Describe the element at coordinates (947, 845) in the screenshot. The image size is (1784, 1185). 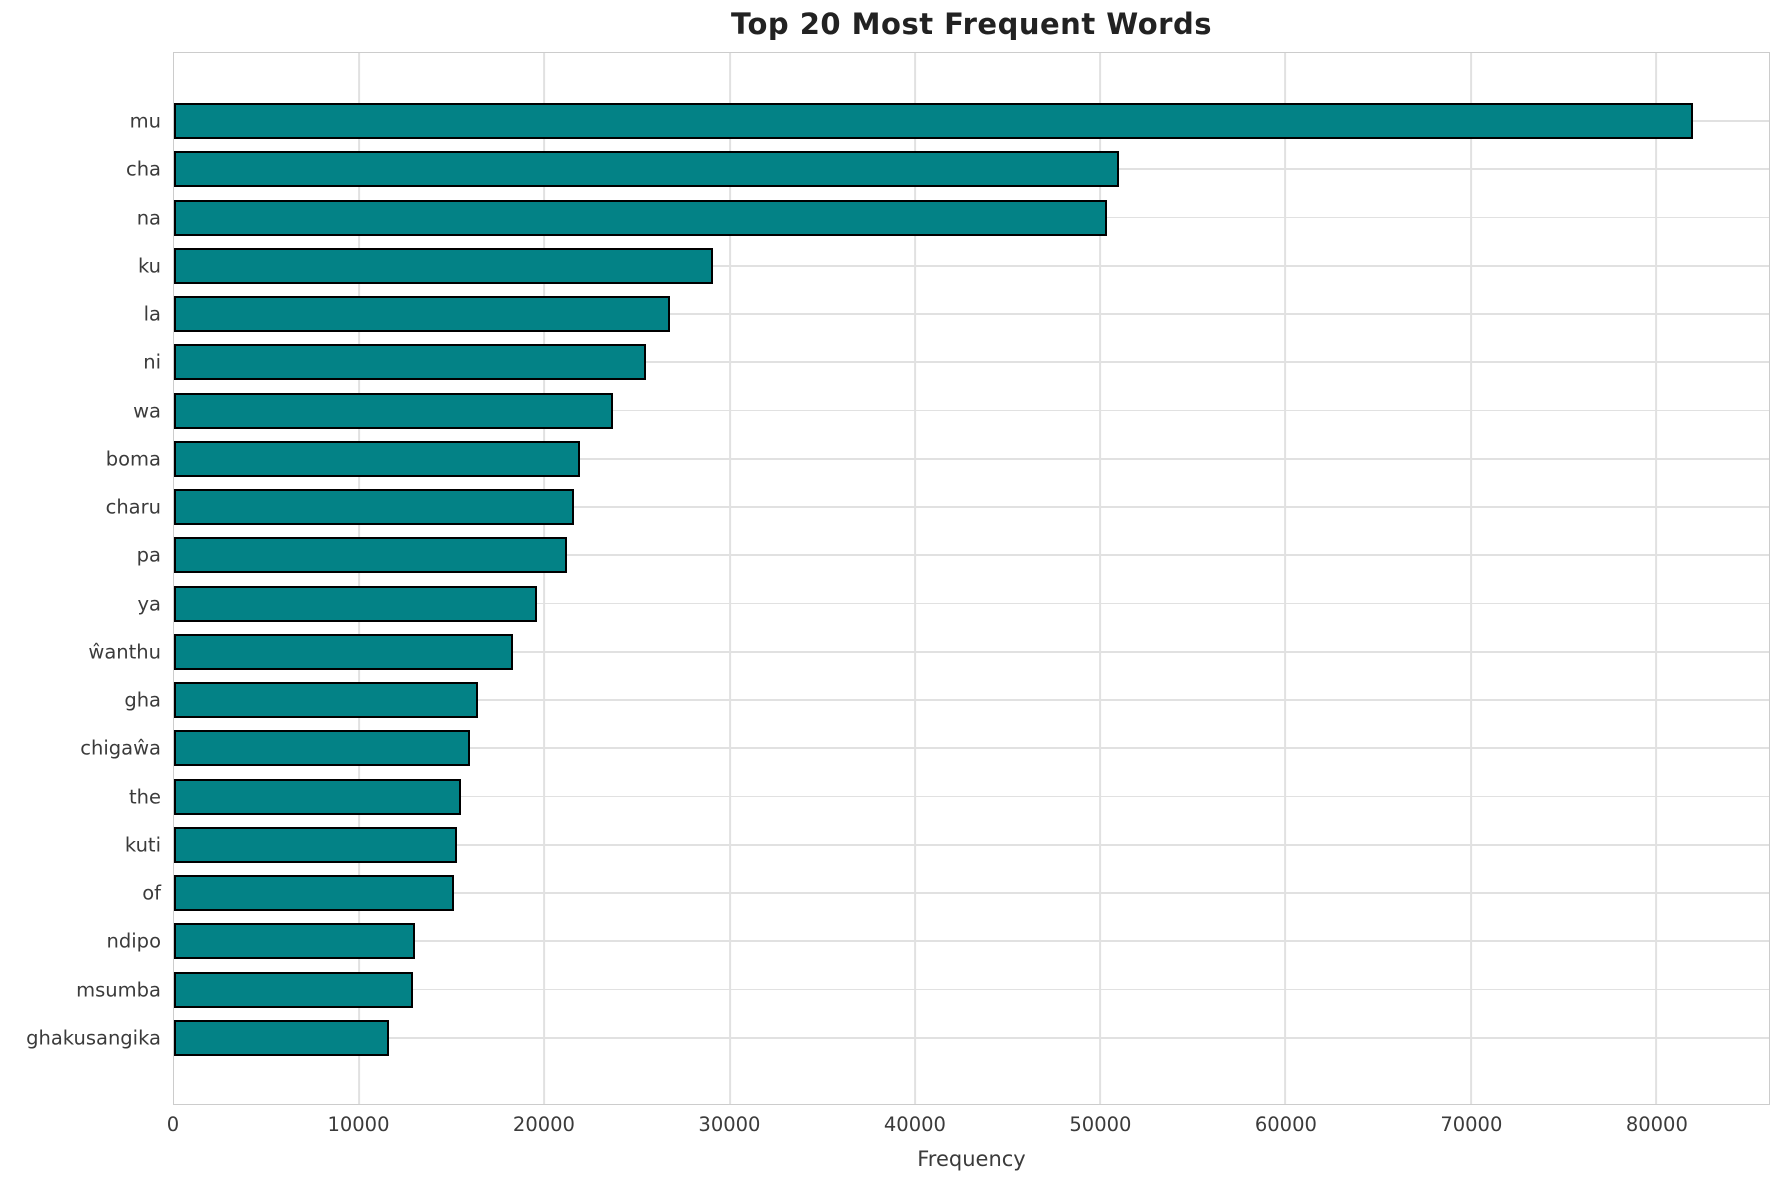
I see `bar-row: kuti` at that location.